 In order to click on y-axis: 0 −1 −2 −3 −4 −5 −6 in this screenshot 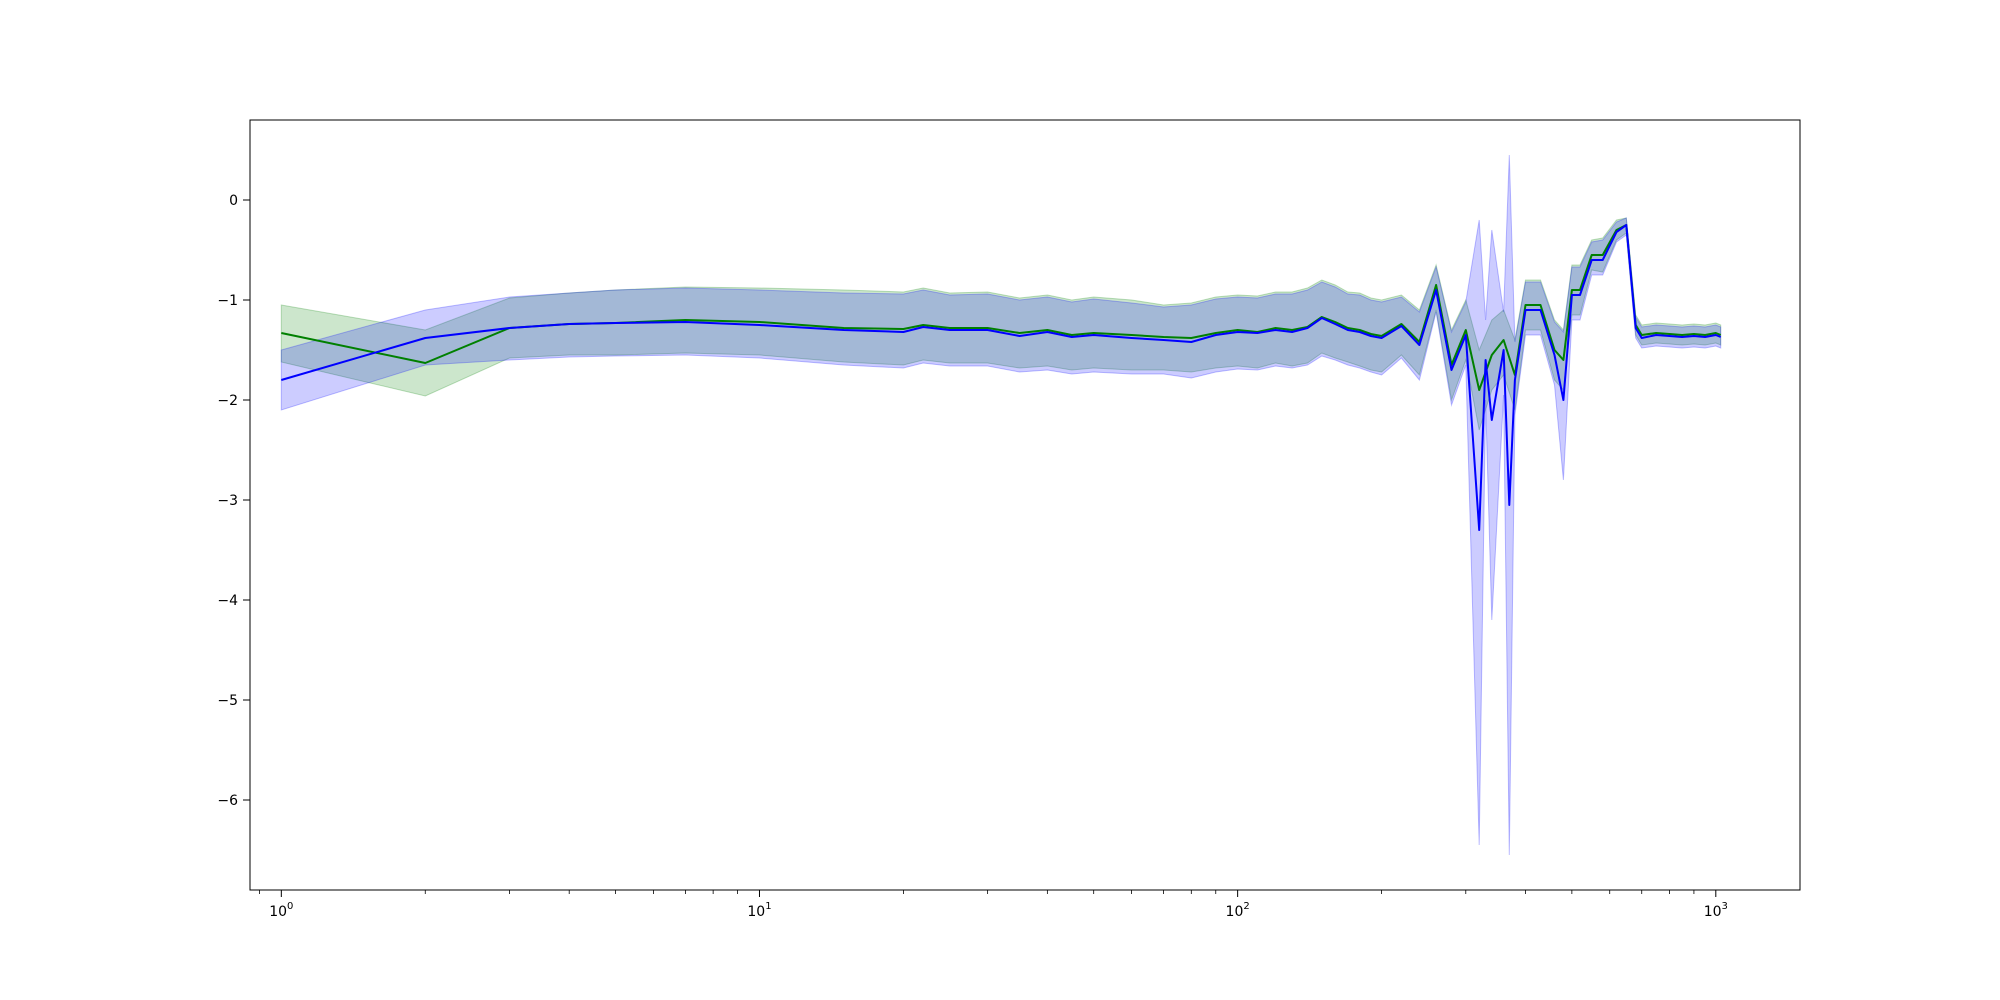, I will do `click(233, 501)`.